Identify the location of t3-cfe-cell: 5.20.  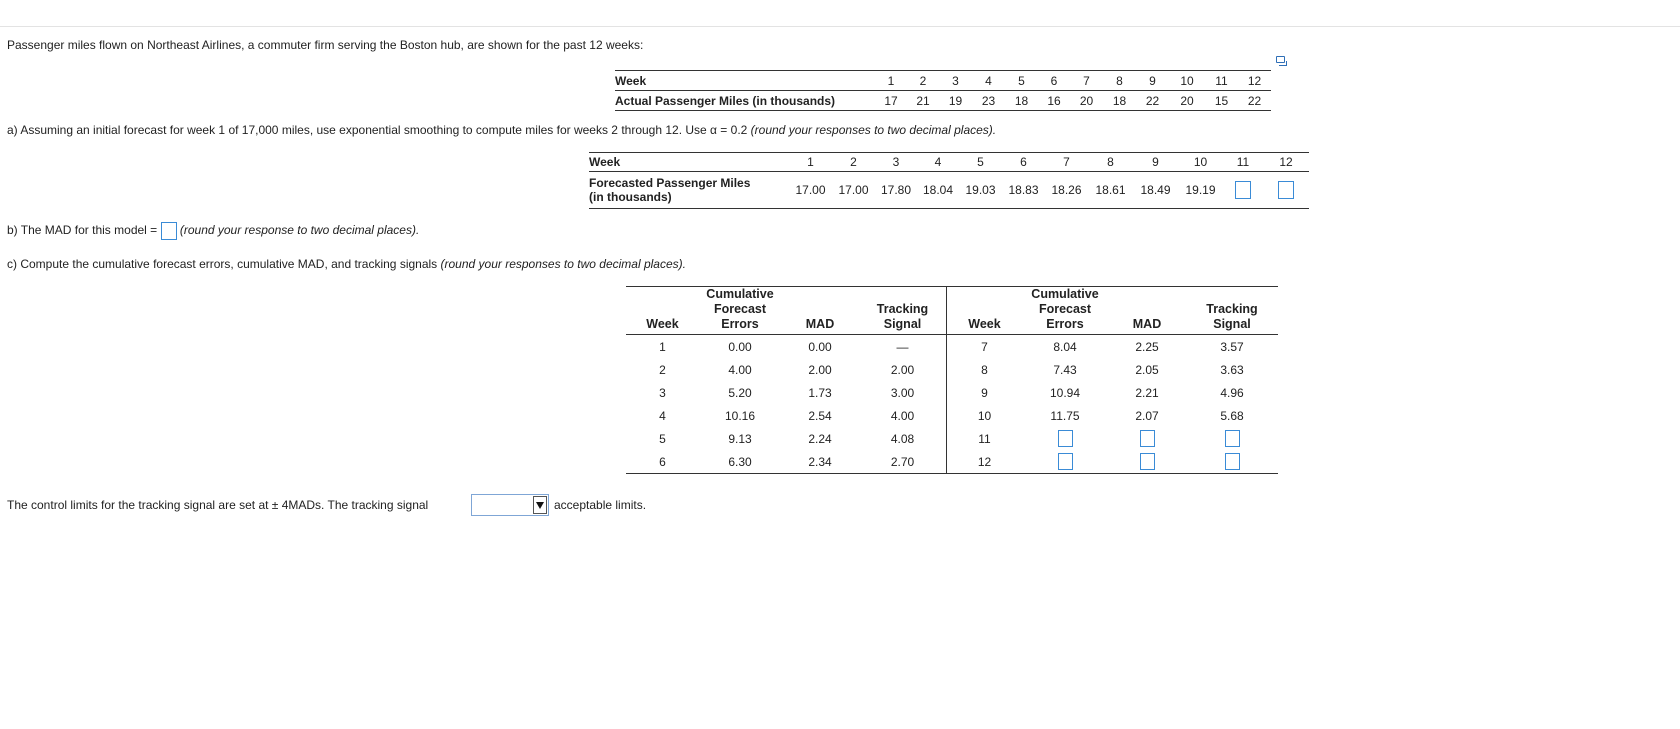
(740, 392).